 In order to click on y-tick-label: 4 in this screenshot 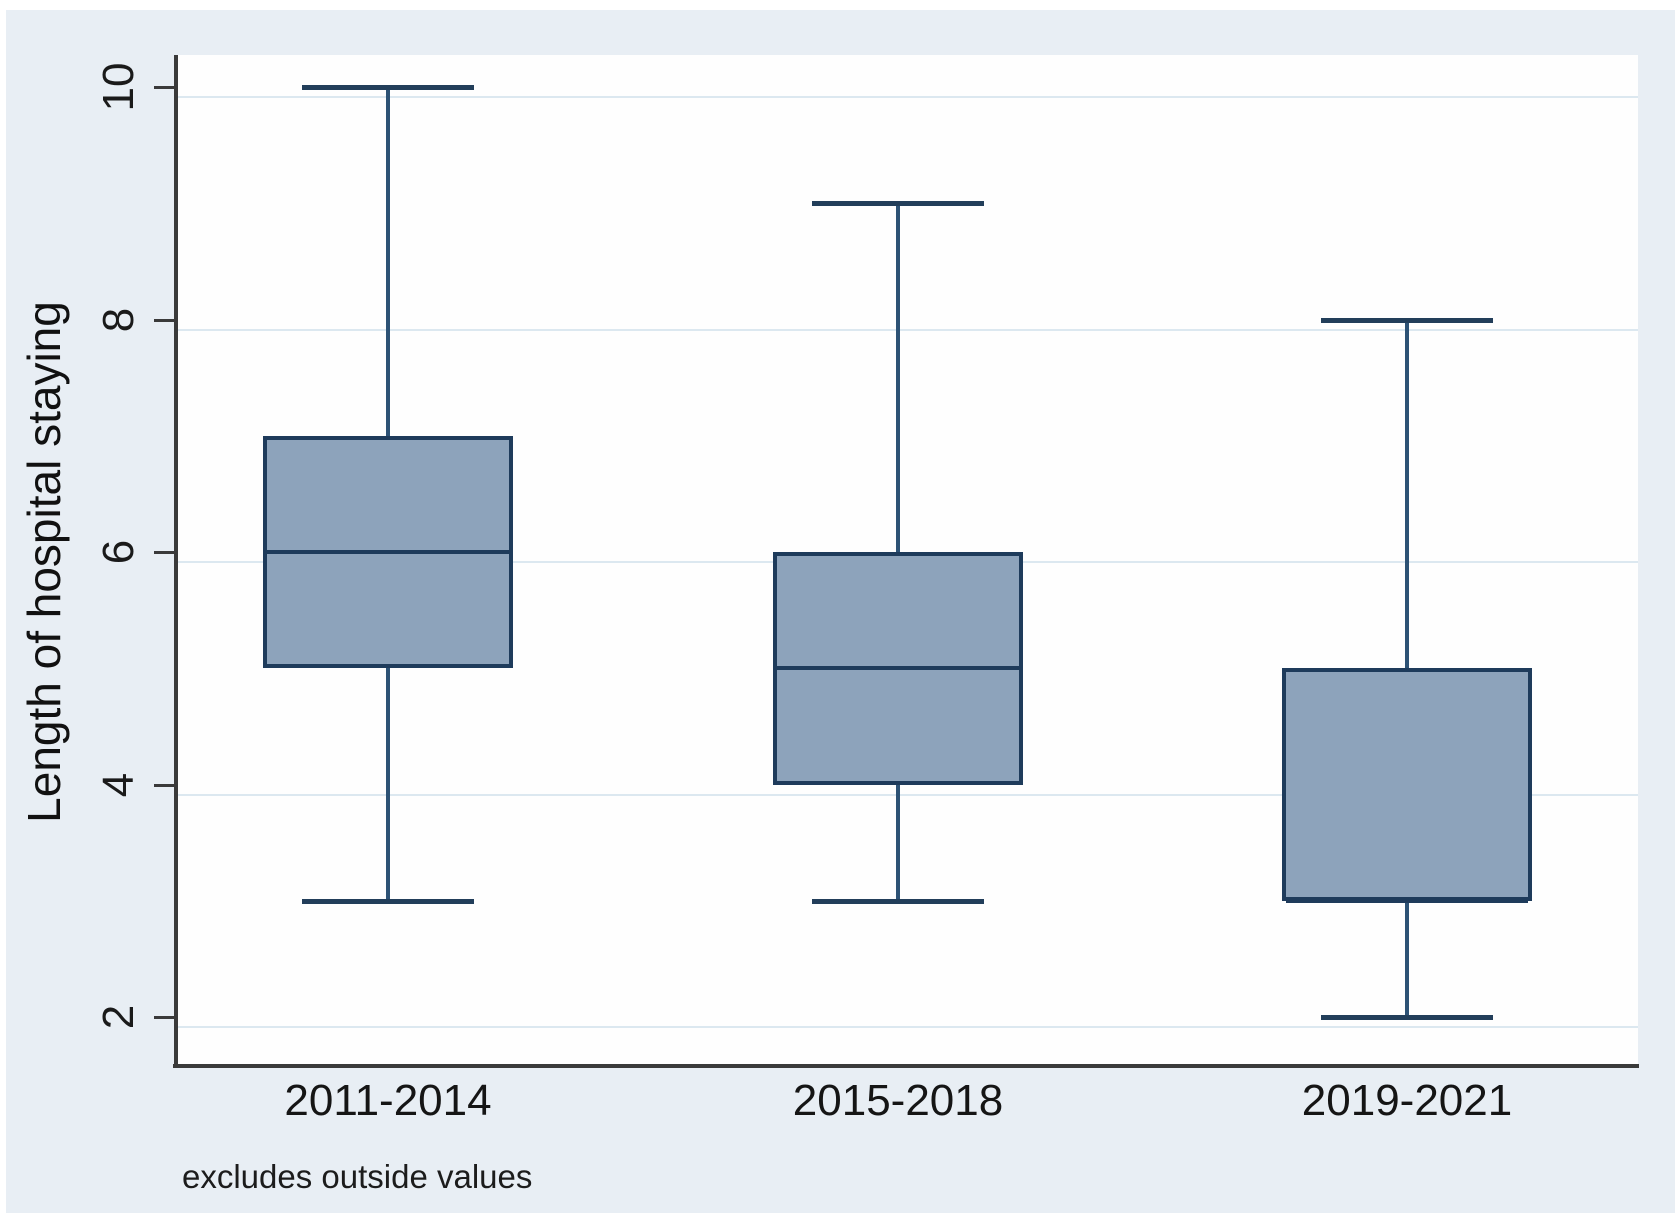, I will do `click(118, 784)`.